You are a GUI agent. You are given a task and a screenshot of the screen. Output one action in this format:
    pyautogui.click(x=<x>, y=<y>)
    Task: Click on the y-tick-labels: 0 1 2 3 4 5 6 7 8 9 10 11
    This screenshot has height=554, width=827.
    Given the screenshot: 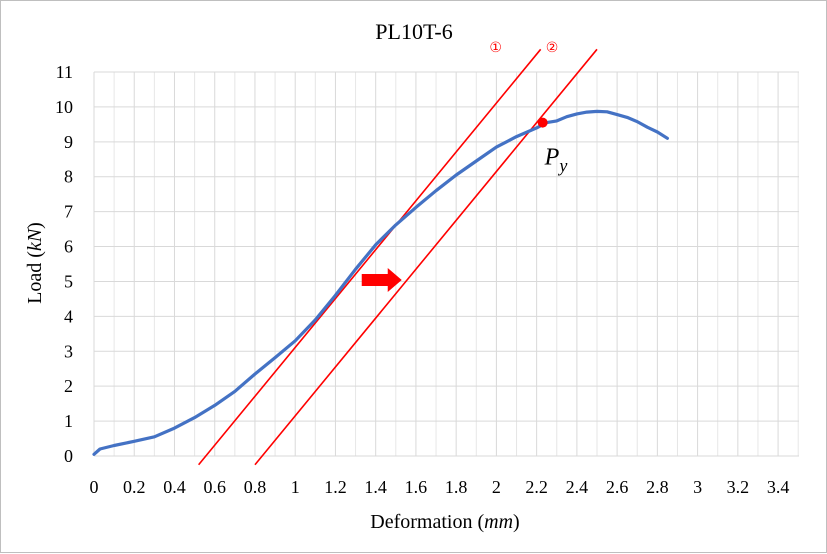 What is the action you would take?
    pyautogui.click(x=64, y=264)
    